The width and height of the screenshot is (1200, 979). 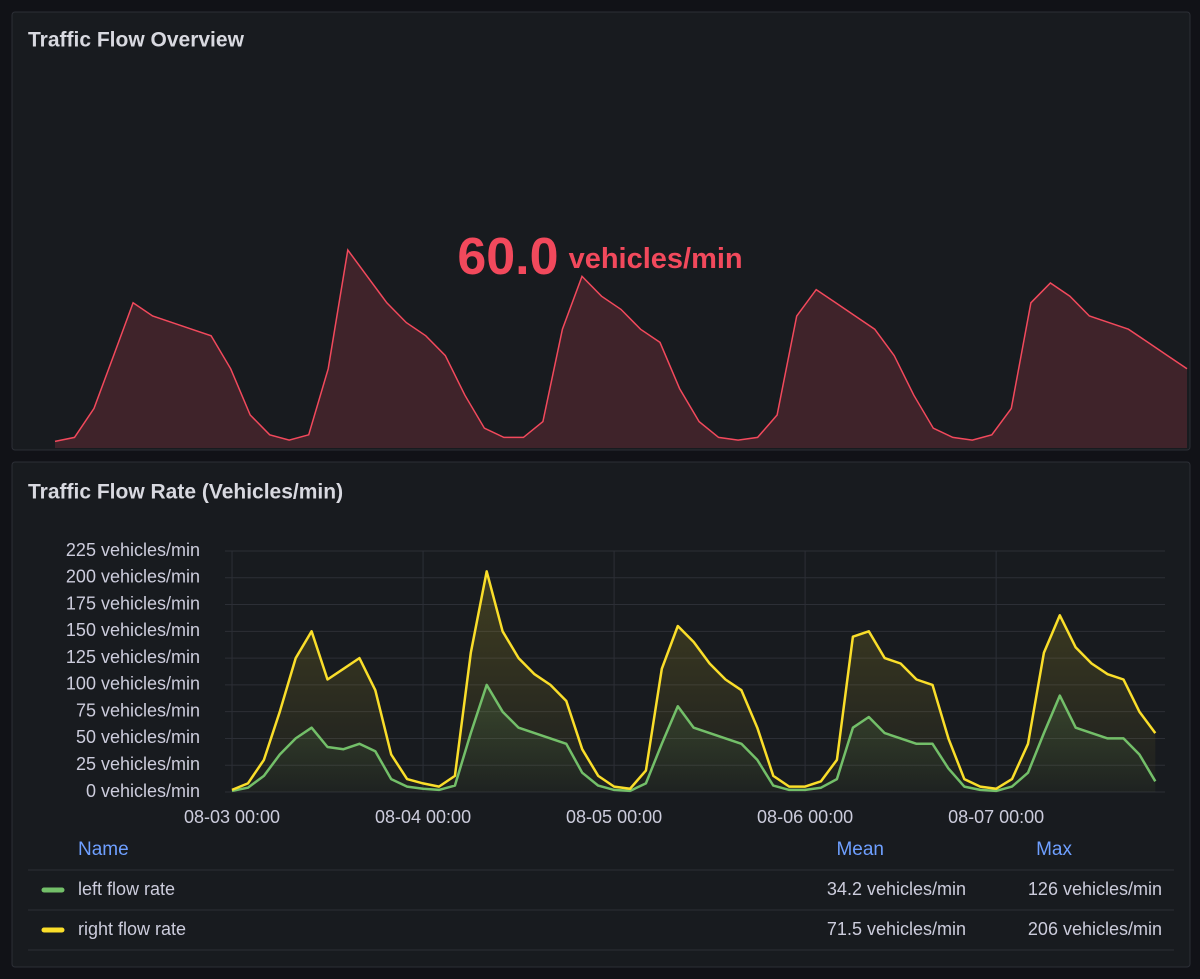 I want to click on legend-max: 126 vehicles/min, so click(x=1095, y=889).